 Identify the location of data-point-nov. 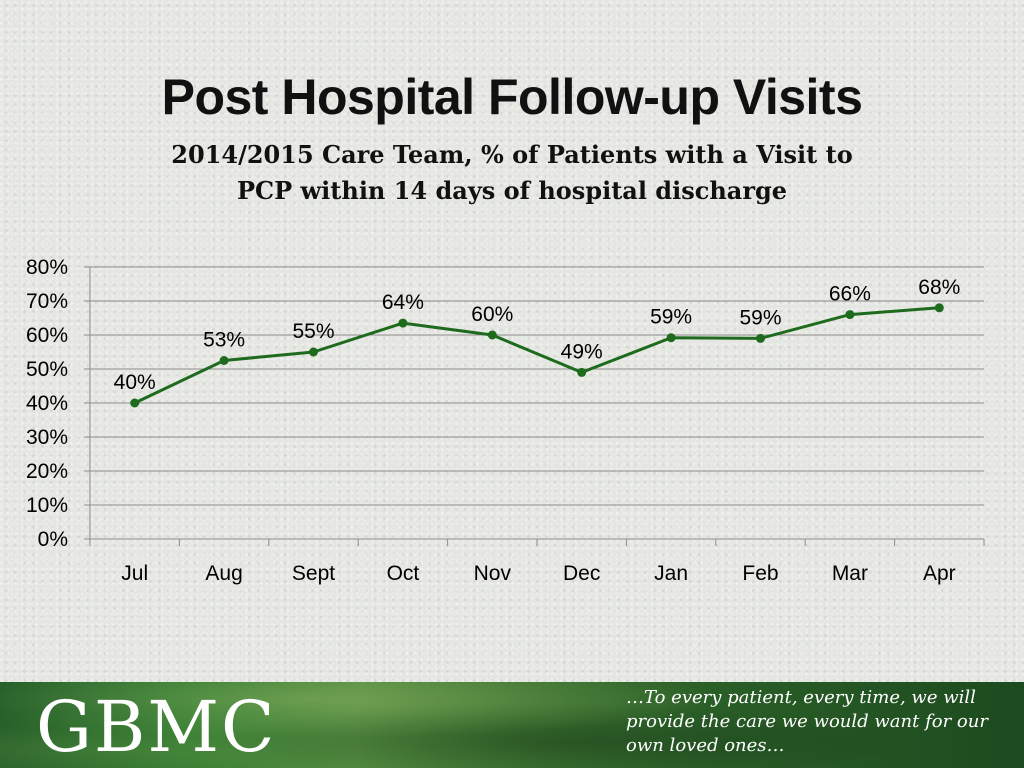
(492, 335).